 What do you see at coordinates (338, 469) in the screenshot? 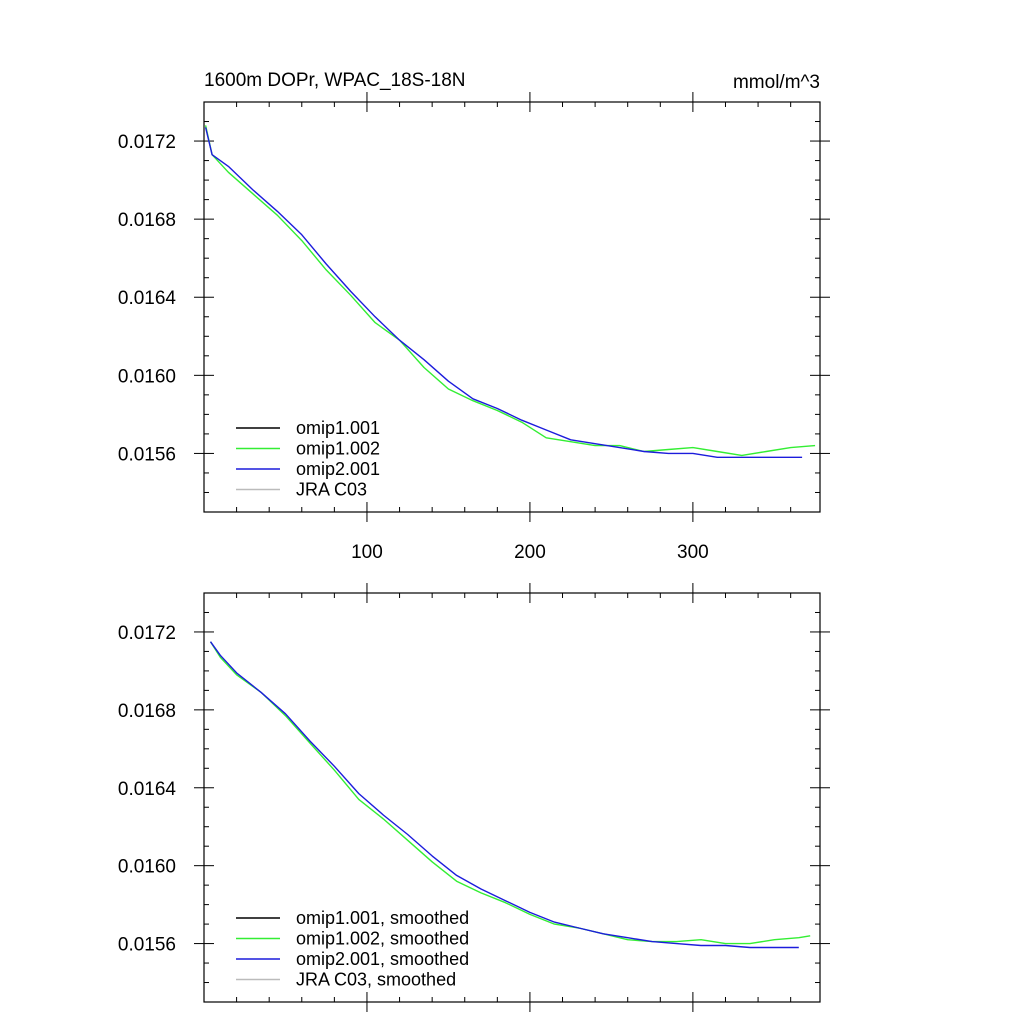
I see `legend-label: omip2.001` at bounding box center [338, 469].